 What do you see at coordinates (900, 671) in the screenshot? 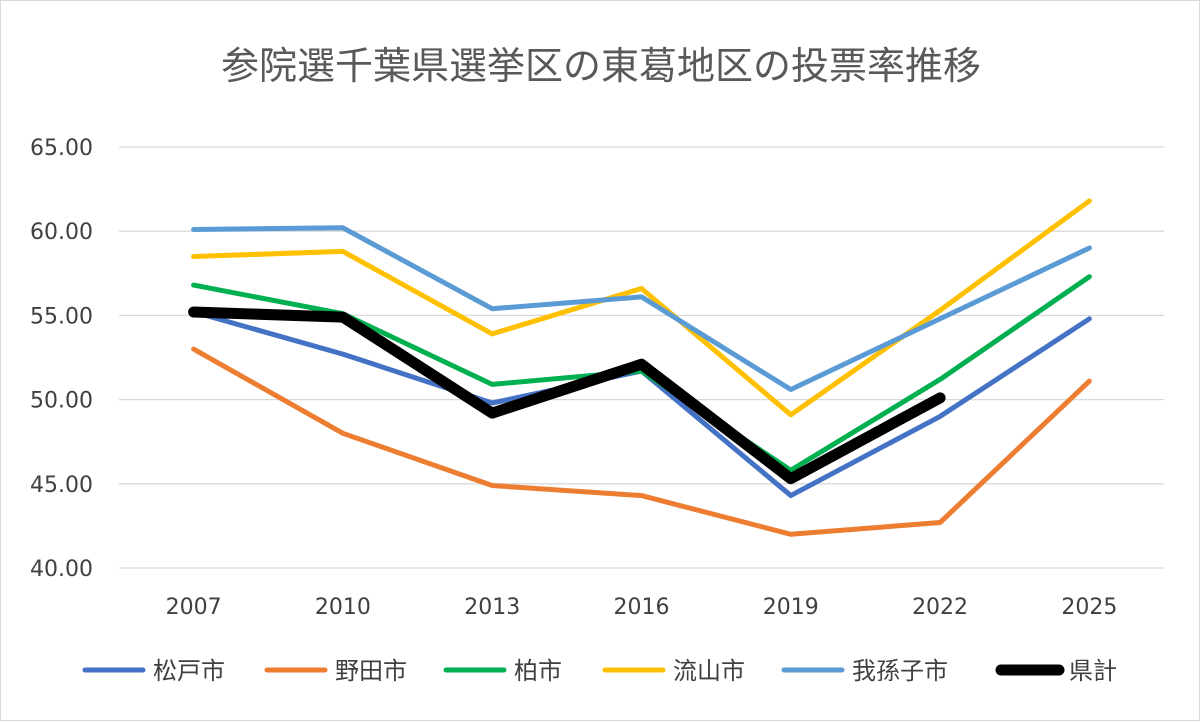
I see `legend-label: 我孫子市` at bounding box center [900, 671].